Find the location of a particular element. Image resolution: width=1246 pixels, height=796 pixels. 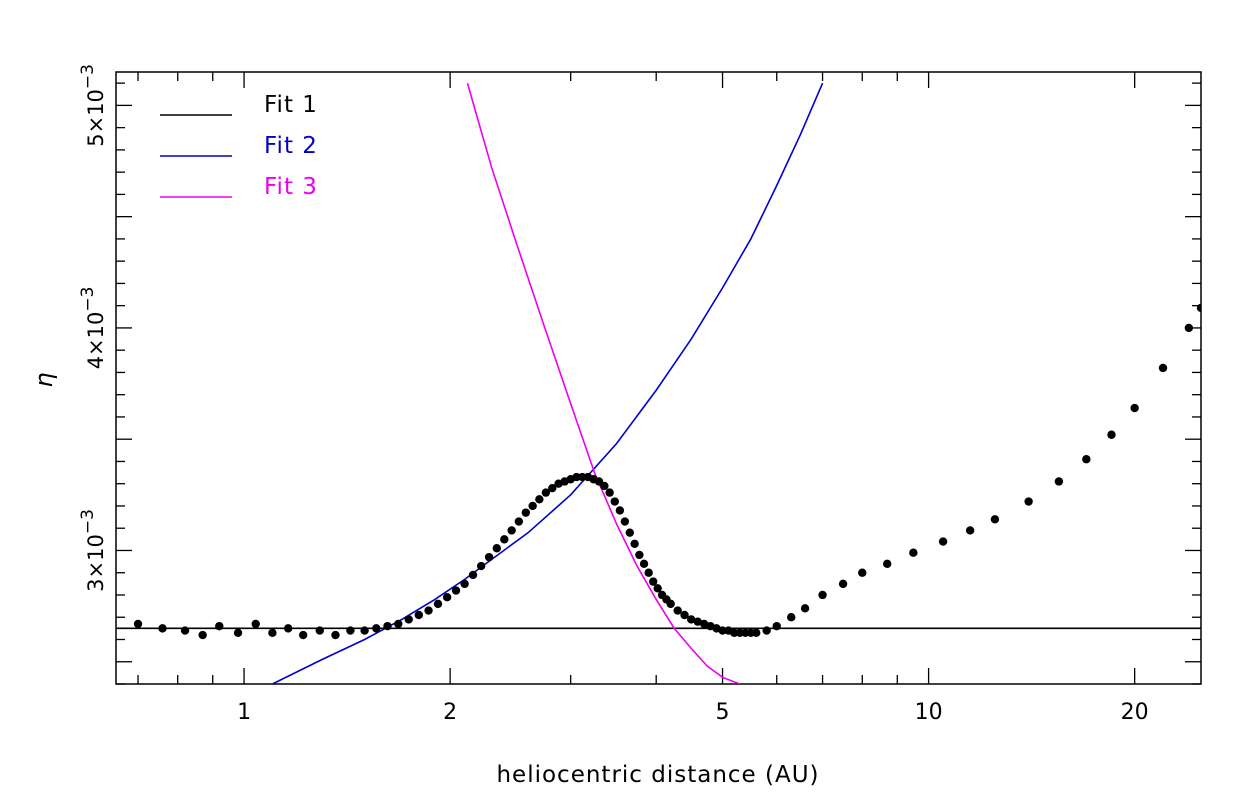

legend-label: Fit 2 is located at coordinates (291, 146).